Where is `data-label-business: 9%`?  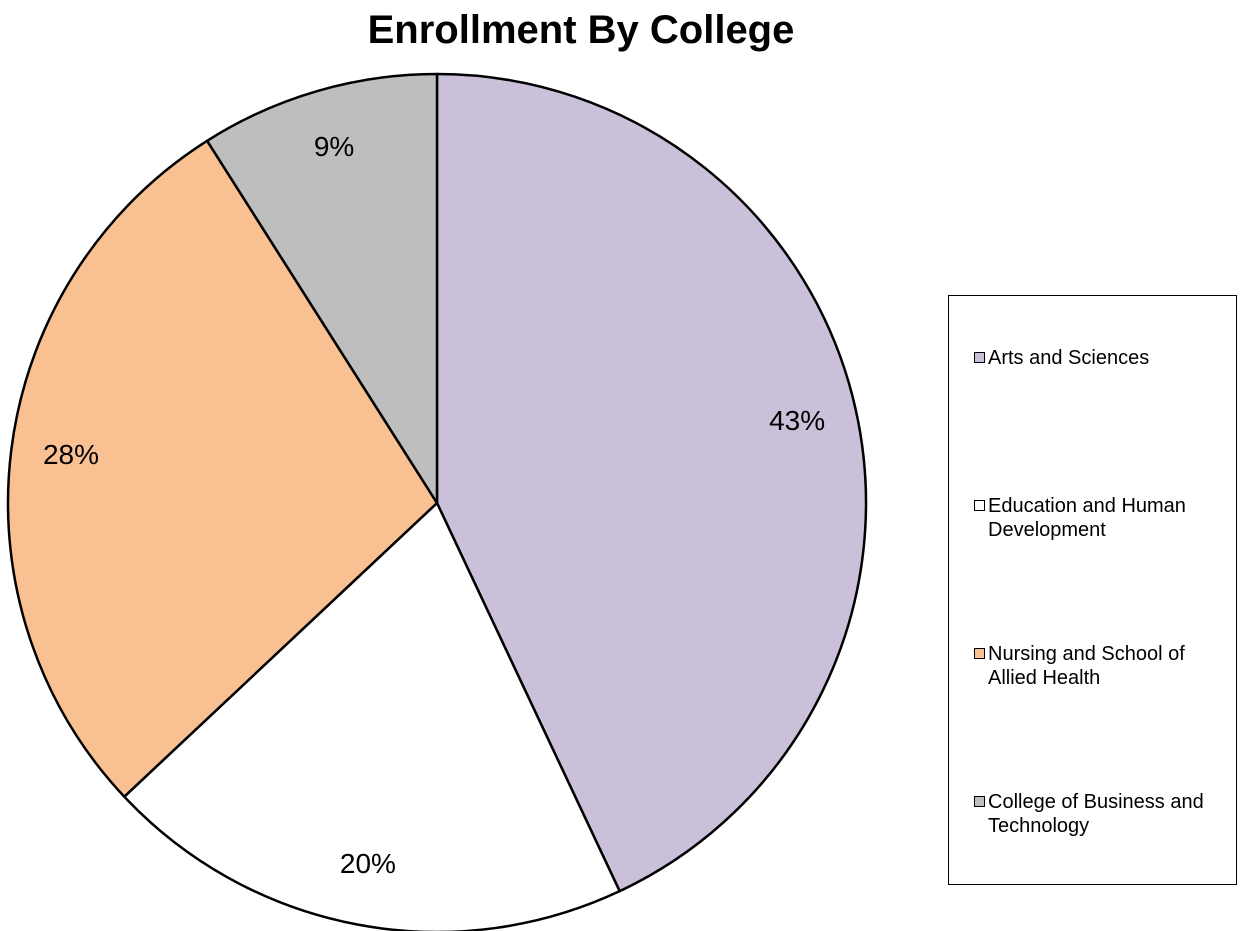
data-label-business: 9% is located at coordinates (334, 146).